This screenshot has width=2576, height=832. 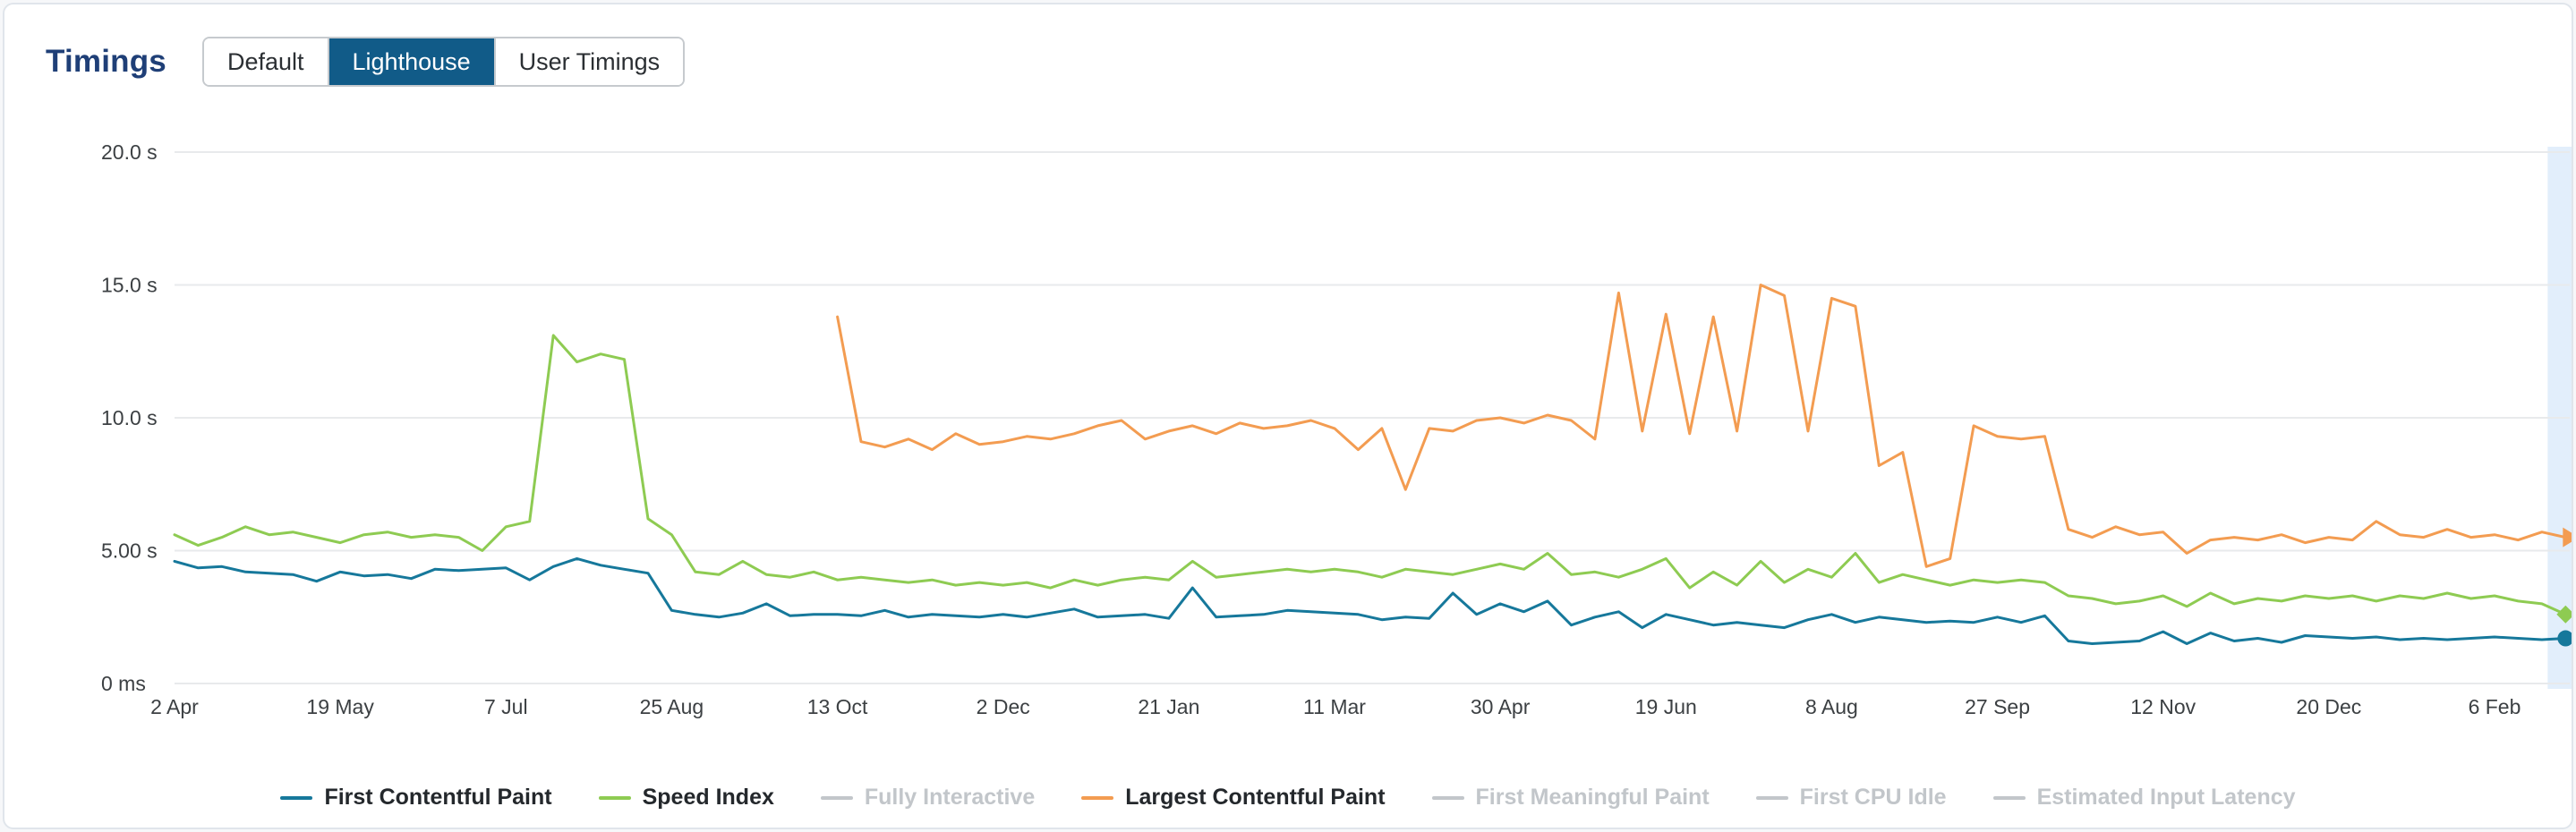 What do you see at coordinates (1255, 797) in the screenshot?
I see `legend-label: Largest Contentful Paint` at bounding box center [1255, 797].